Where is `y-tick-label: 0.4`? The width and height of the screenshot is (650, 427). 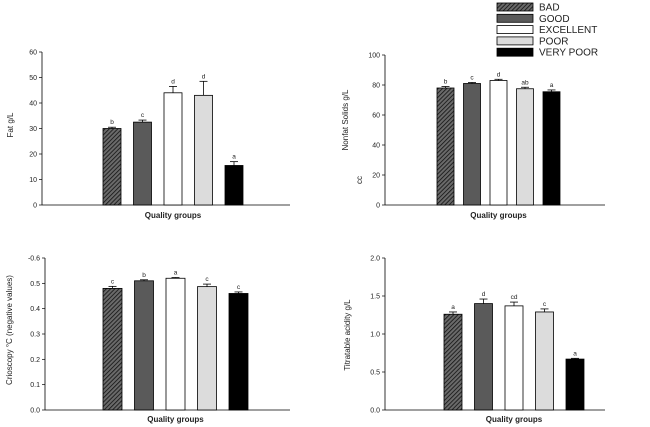 y-tick-label: 0.4 is located at coordinates (35, 309).